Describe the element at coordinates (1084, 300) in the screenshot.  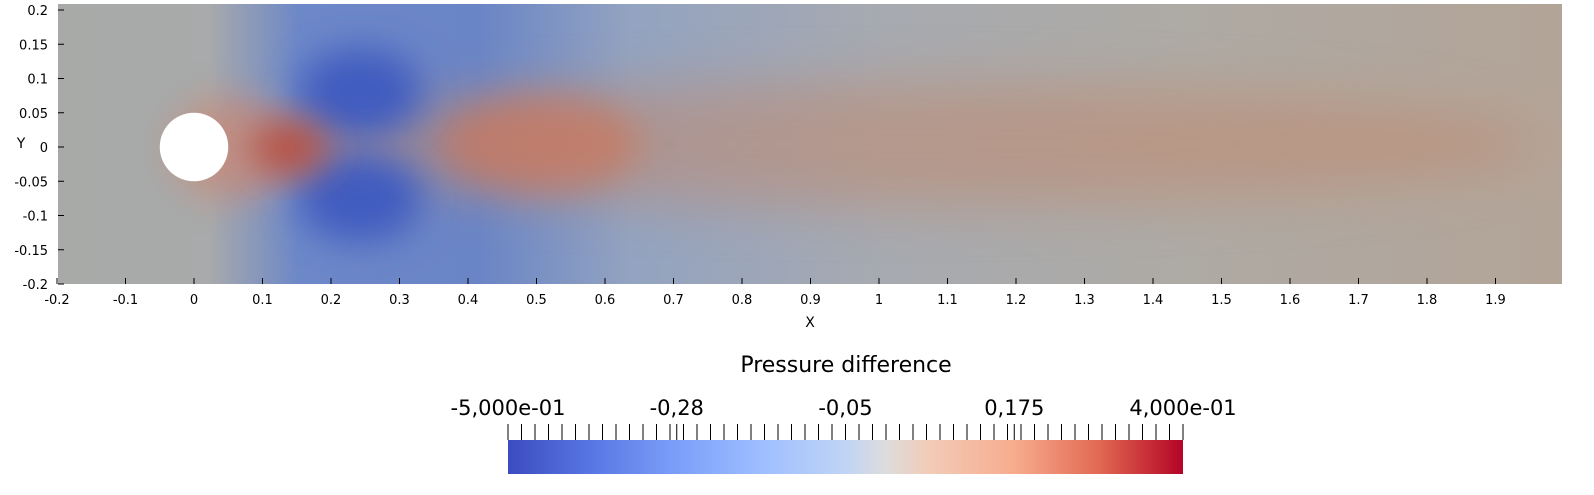
I see `x-tick-label: 1.3` at that location.